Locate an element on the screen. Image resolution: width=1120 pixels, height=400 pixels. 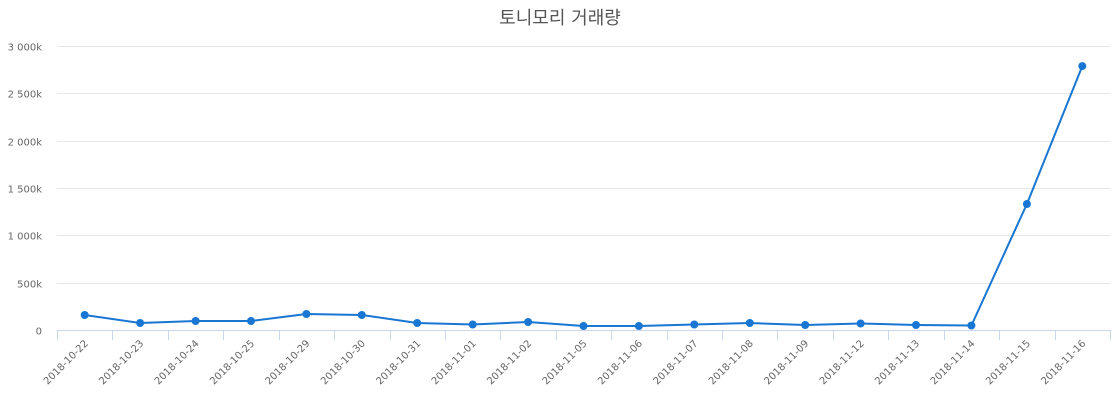
x-tick-label: 2018-11-16 is located at coordinates (1064, 362).